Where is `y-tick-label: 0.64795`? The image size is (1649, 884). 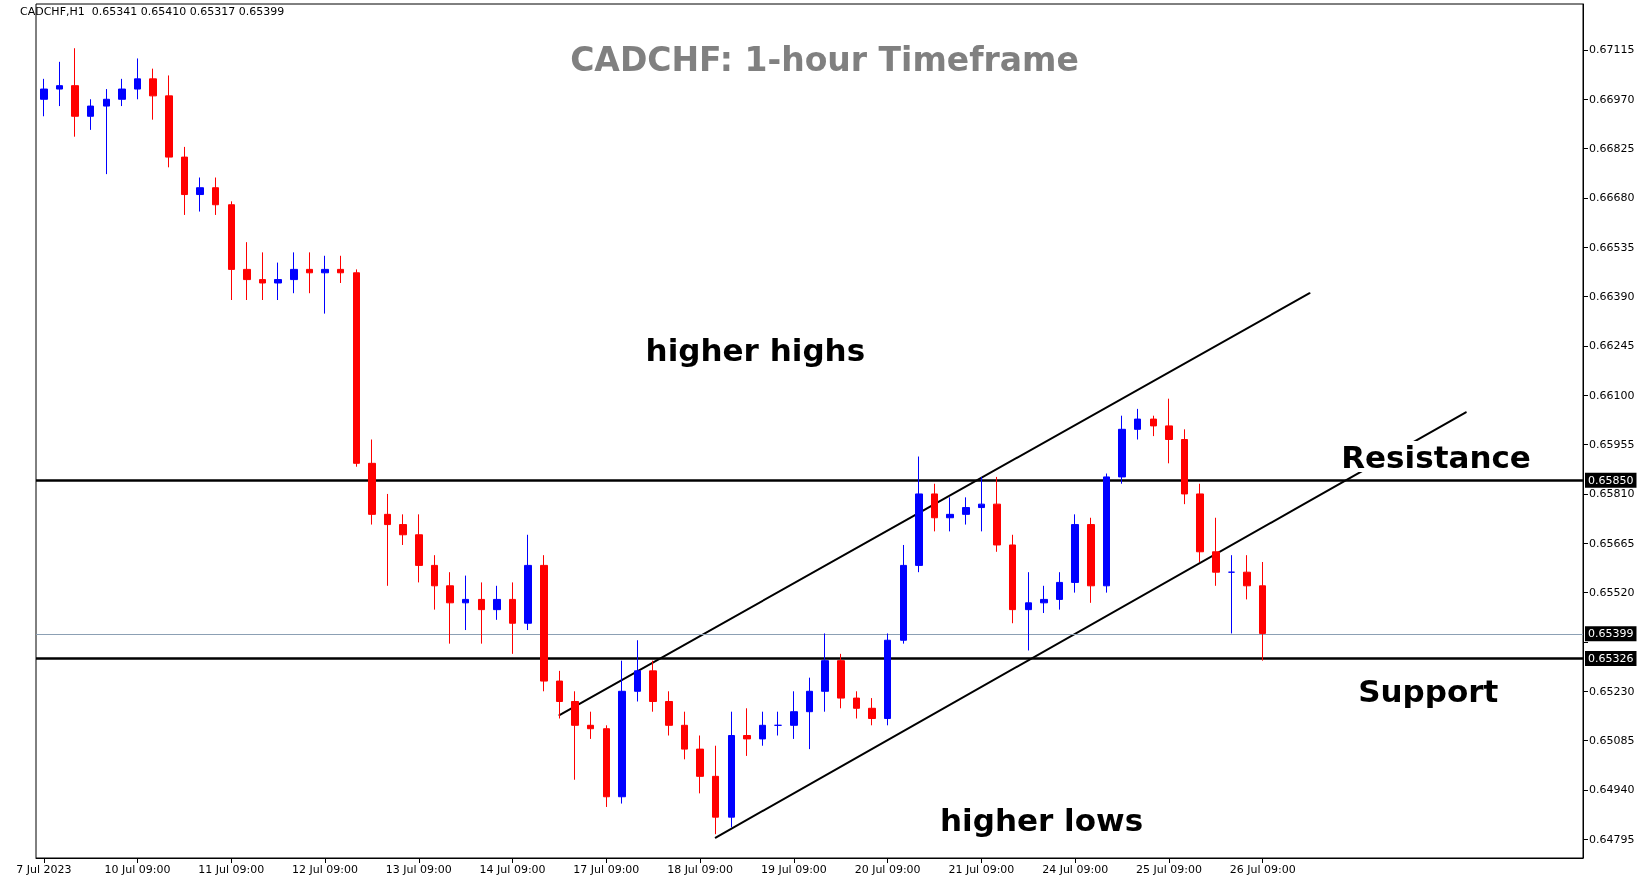 y-tick-label: 0.64795 is located at coordinates (1612, 839).